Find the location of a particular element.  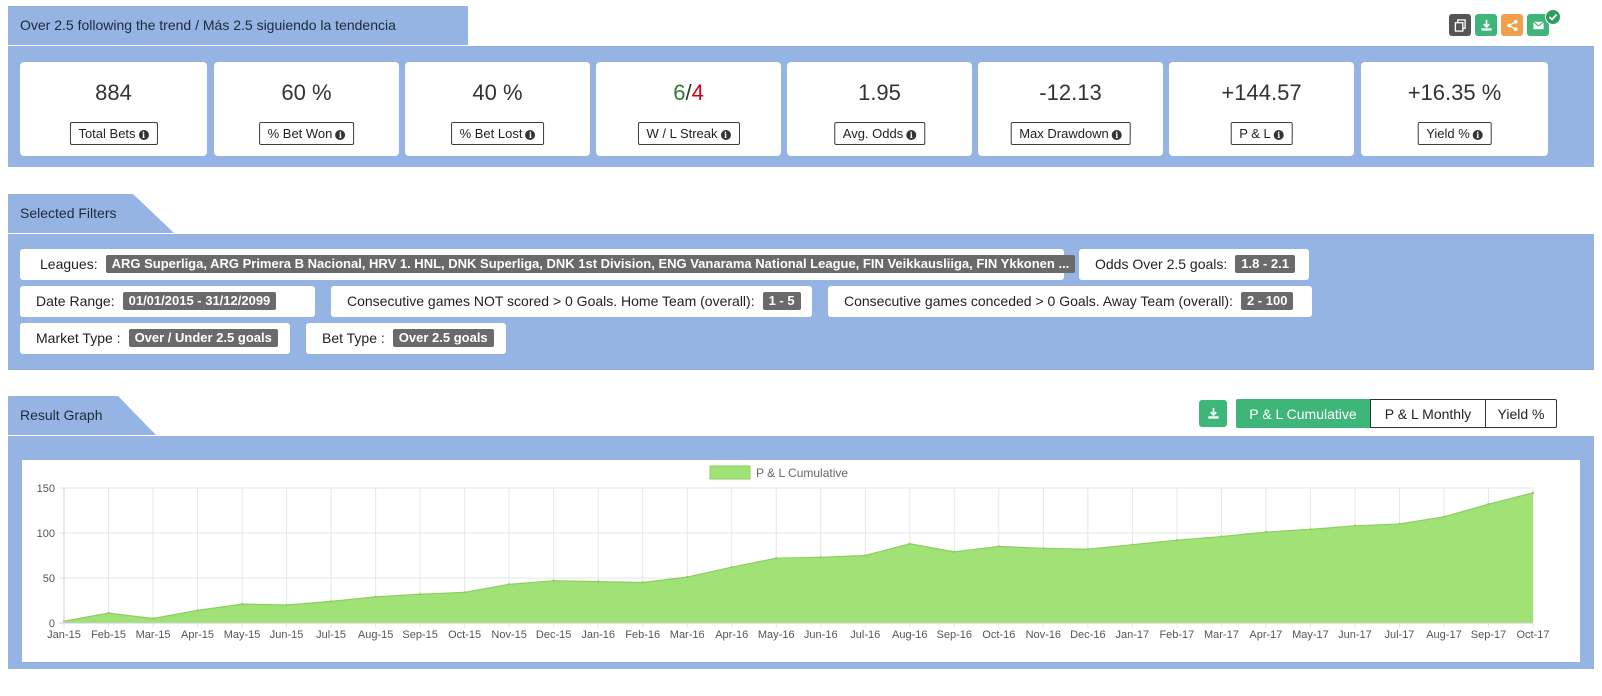

x-tick-label: Nov-16 is located at coordinates (1043, 635).